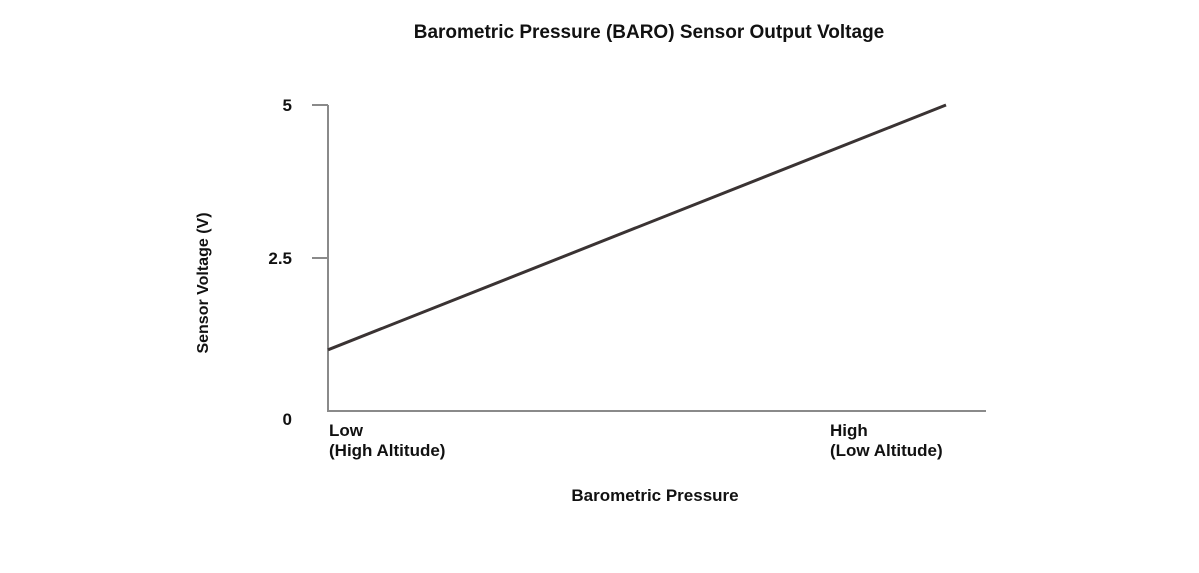 This screenshot has height=573, width=1199. I want to click on y-tick-label: 0, so click(287, 419).